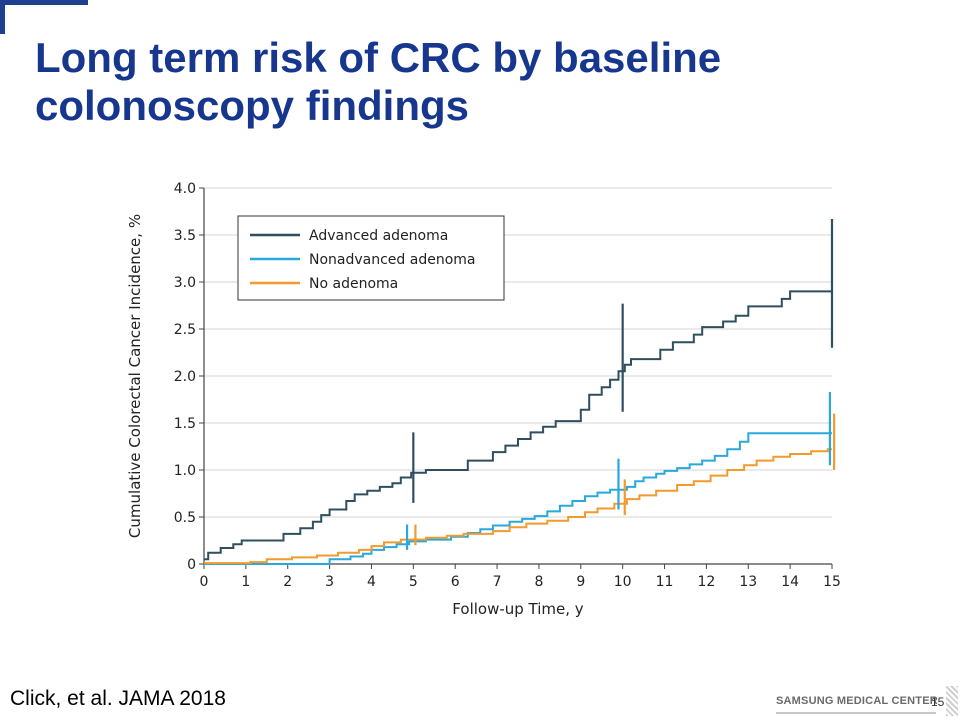 The image size is (960, 720). Describe the element at coordinates (118, 698) in the screenshot. I see `citation: Click, et al. JAMA 2018` at that location.